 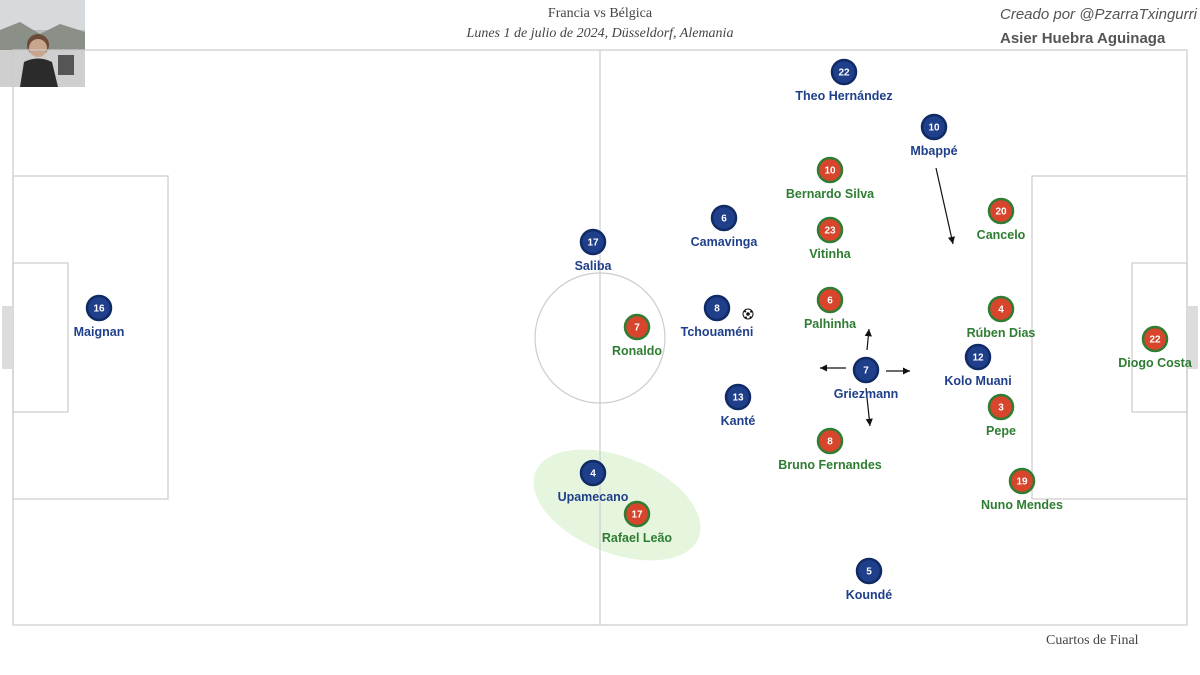 I want to click on player-number: 5, so click(x=869, y=572).